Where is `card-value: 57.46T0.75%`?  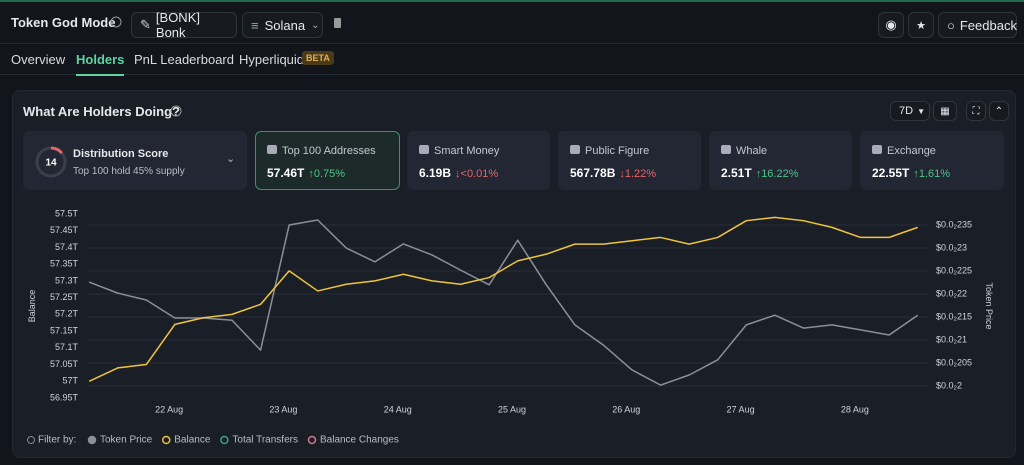
card-value: 57.46T0.75% is located at coordinates (306, 173).